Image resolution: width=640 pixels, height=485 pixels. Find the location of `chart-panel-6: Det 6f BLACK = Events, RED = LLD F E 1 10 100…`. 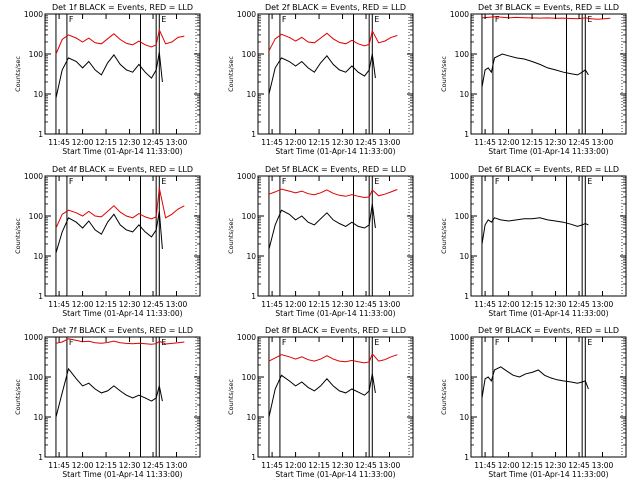

chart-panel-6: Det 6f BLACK = Events, RED = LLD F E 1 10 100… is located at coordinates (533, 241).